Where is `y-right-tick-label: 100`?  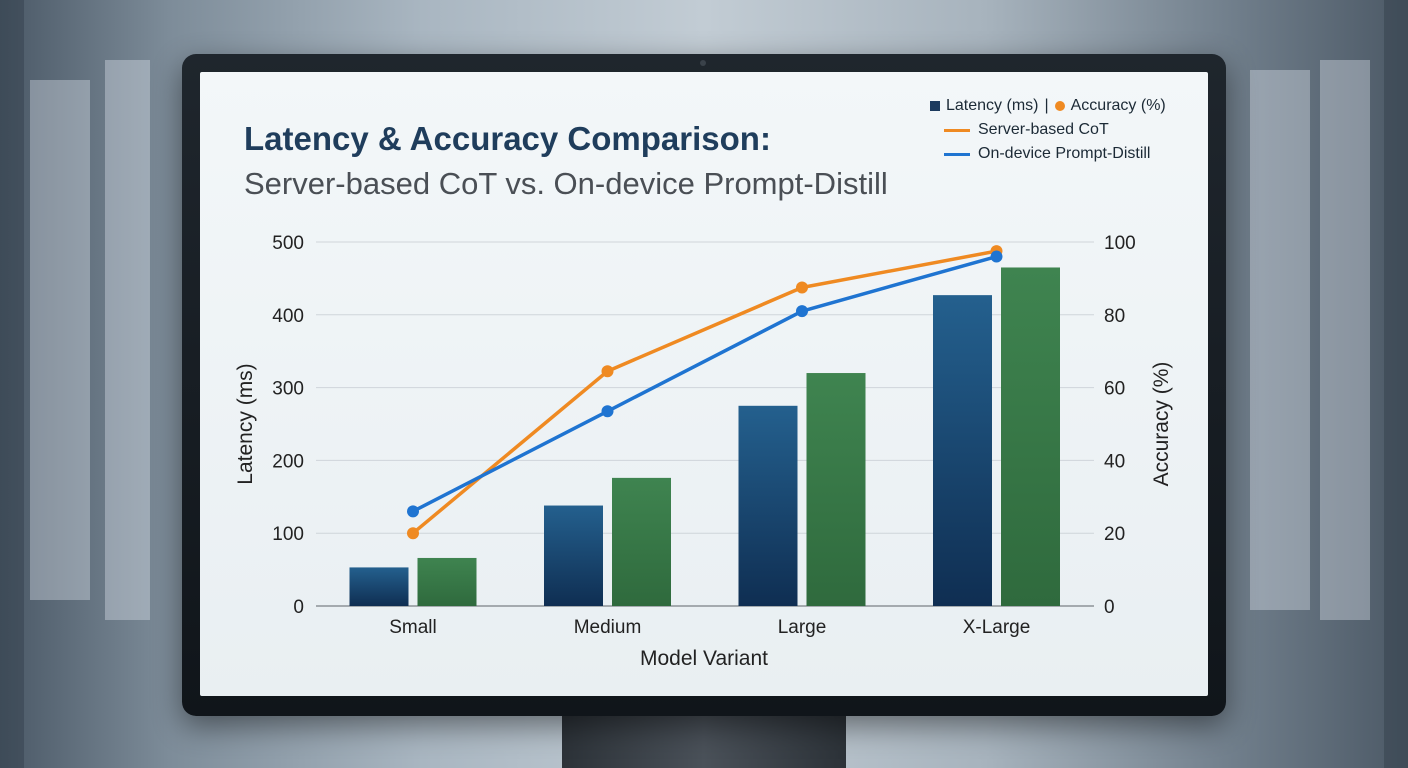 y-right-tick-label: 100 is located at coordinates (1120, 243).